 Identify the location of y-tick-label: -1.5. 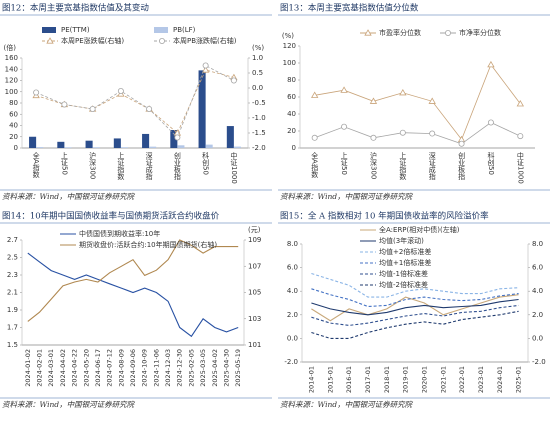
(259, 133).